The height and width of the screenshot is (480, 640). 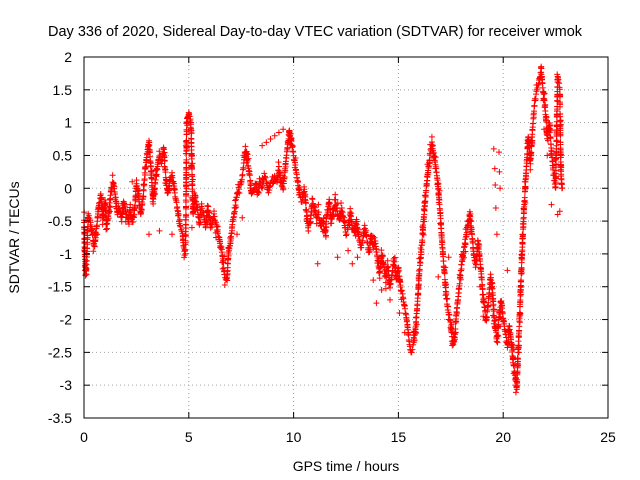 What do you see at coordinates (63, 155) in the screenshot?
I see `y-tick-label: 0.5` at bounding box center [63, 155].